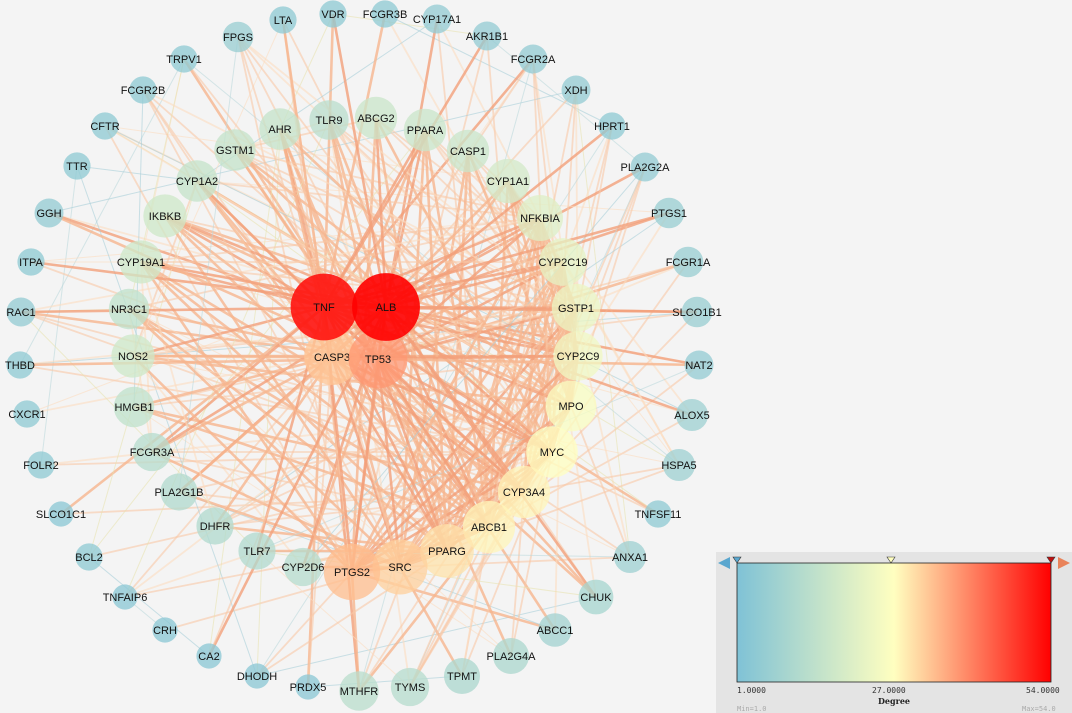 This screenshot has width=1072, height=713. I want to click on node-cyp2c9: CYP2C9, so click(578, 356).